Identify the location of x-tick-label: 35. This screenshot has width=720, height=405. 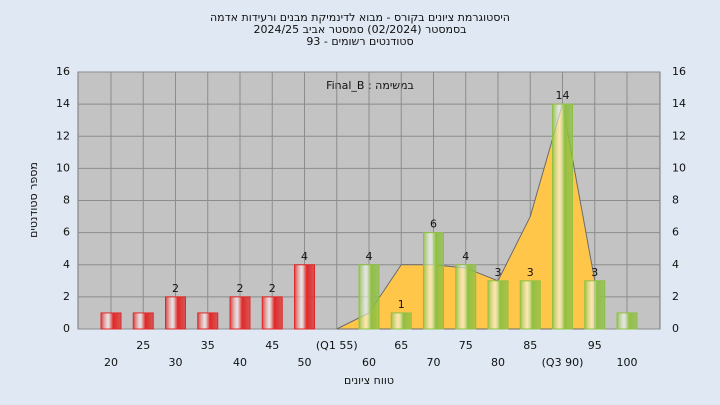
(208, 345).